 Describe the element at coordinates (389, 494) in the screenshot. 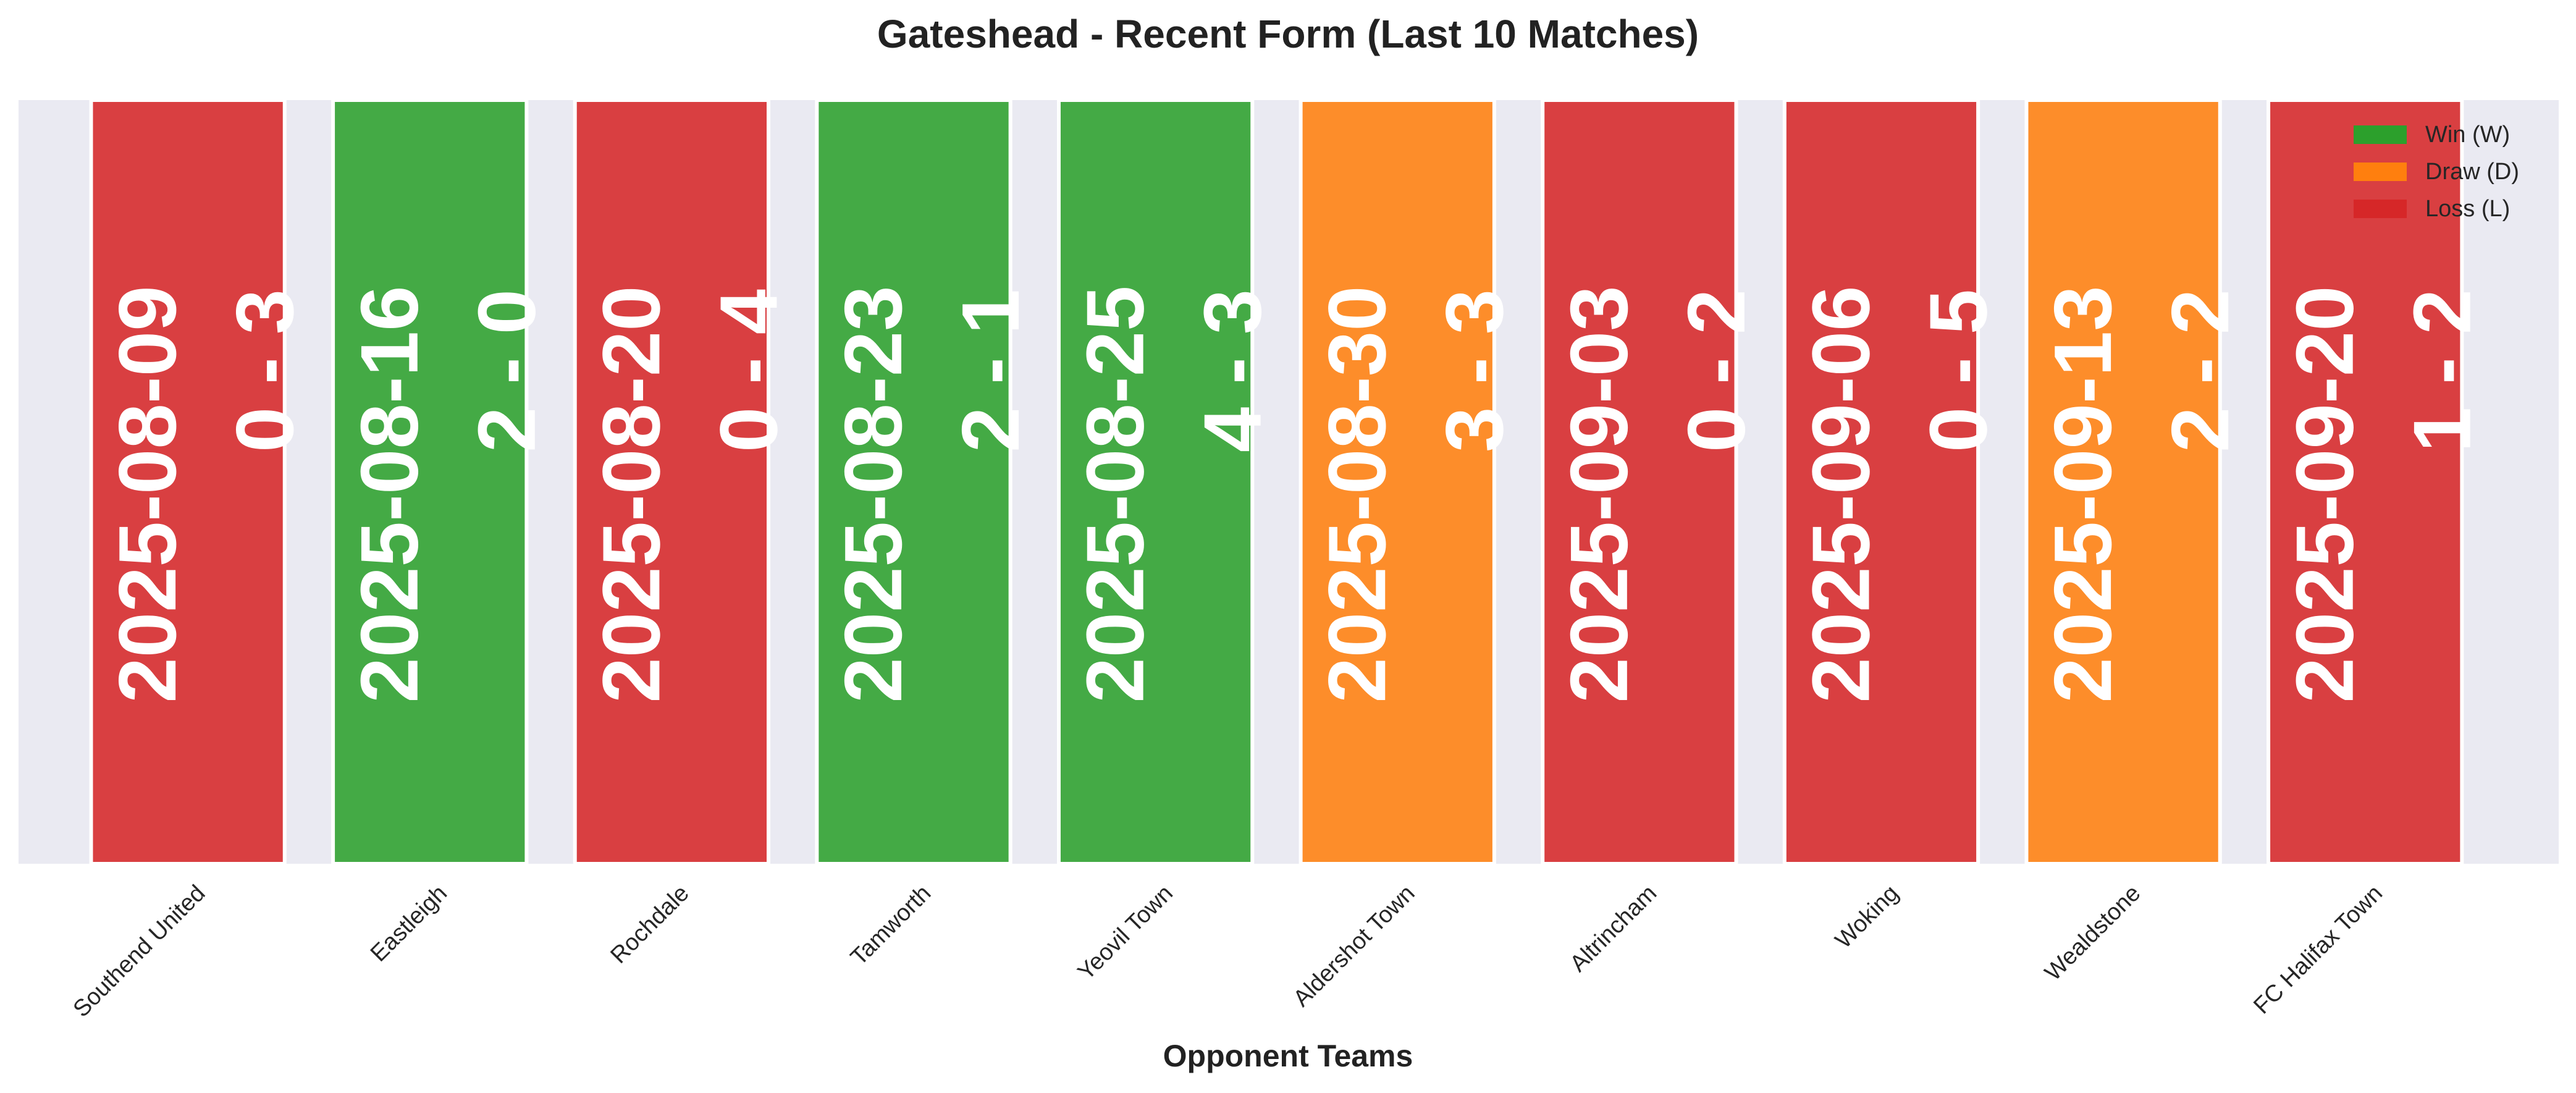

I see `match-date: 2025-08-16` at that location.